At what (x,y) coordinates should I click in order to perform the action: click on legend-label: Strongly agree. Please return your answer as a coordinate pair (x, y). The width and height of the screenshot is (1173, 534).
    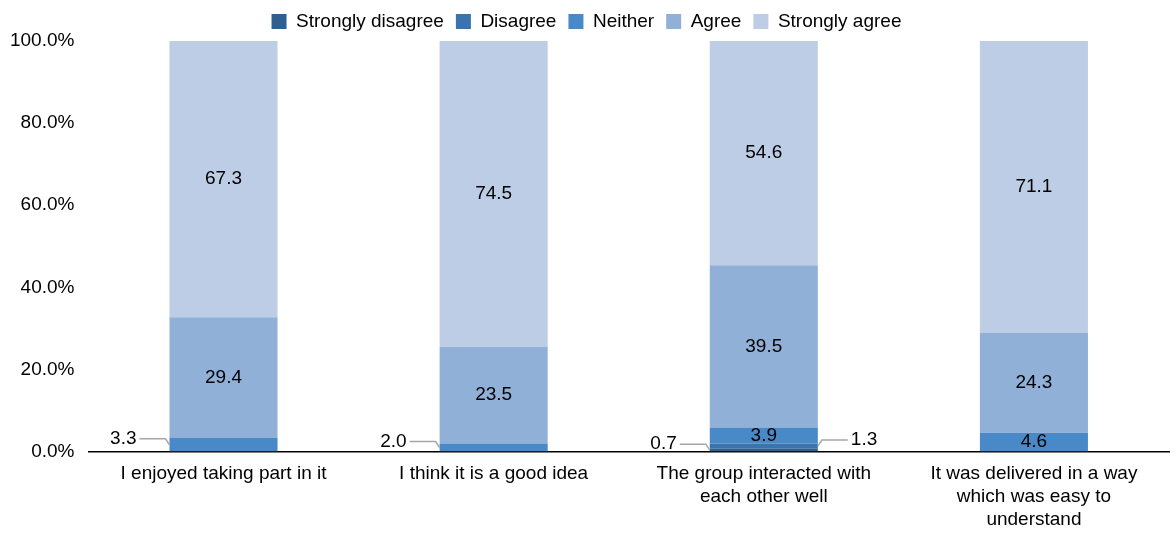
    Looking at the image, I should click on (839, 20).